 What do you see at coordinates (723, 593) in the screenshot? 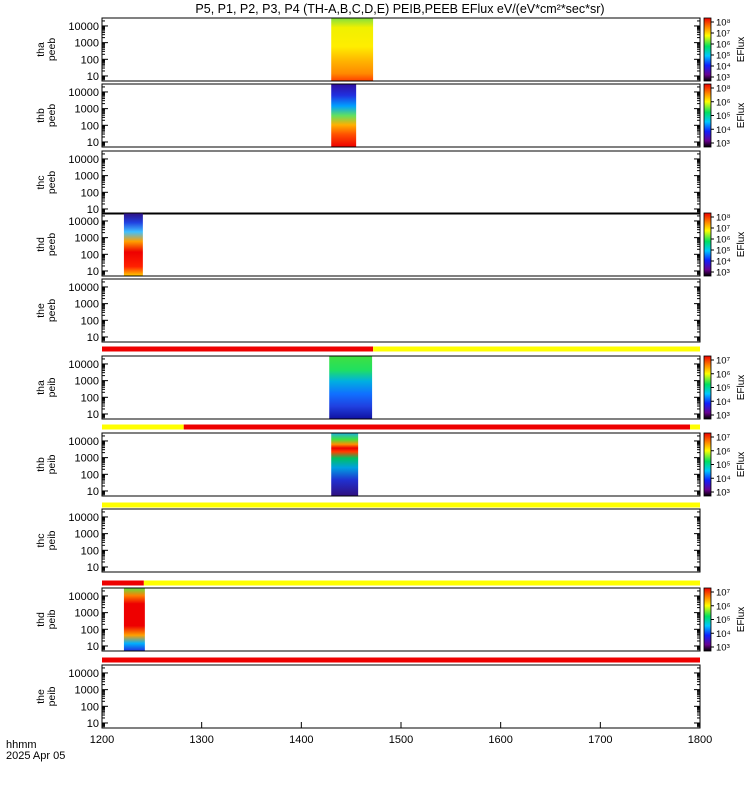
I see `colorbar-tick-label: 10⁷` at bounding box center [723, 593].